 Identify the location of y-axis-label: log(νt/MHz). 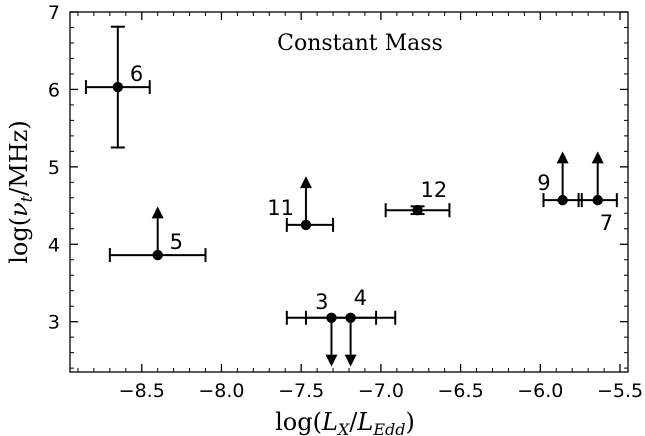
(20, 192).